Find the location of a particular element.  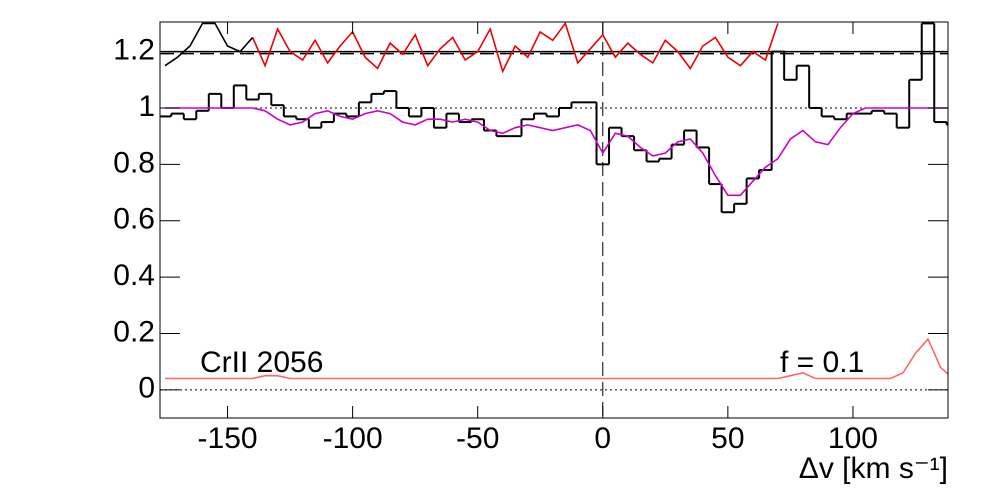

y-tick-label: 0.4 is located at coordinates (134, 275).